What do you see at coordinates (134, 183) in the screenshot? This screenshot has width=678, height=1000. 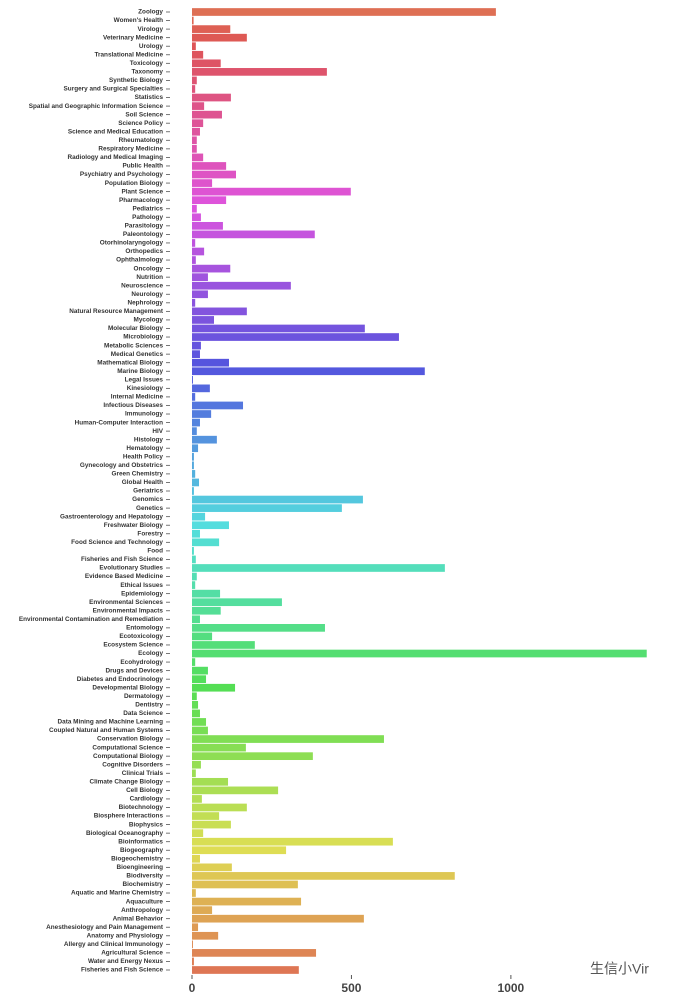 I see `y-tick-label: Population Biology` at bounding box center [134, 183].